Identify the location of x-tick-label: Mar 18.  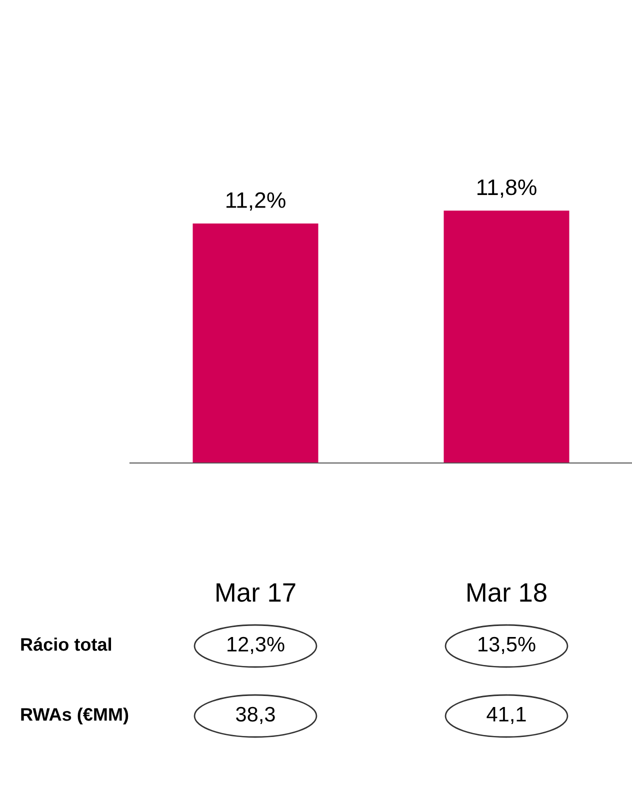
(507, 592).